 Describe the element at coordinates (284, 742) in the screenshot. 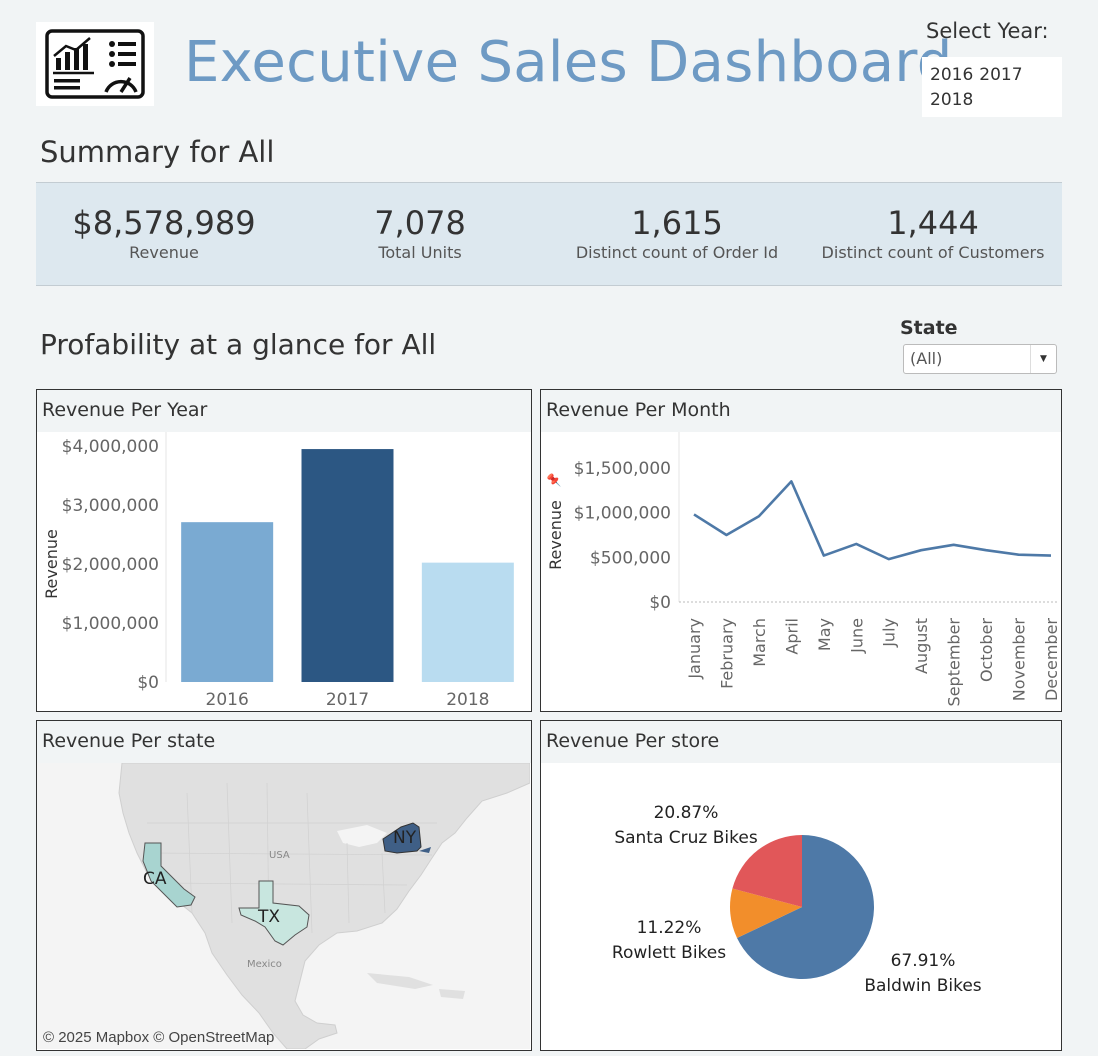

I see `panel-title: Revenue Per state` at that location.